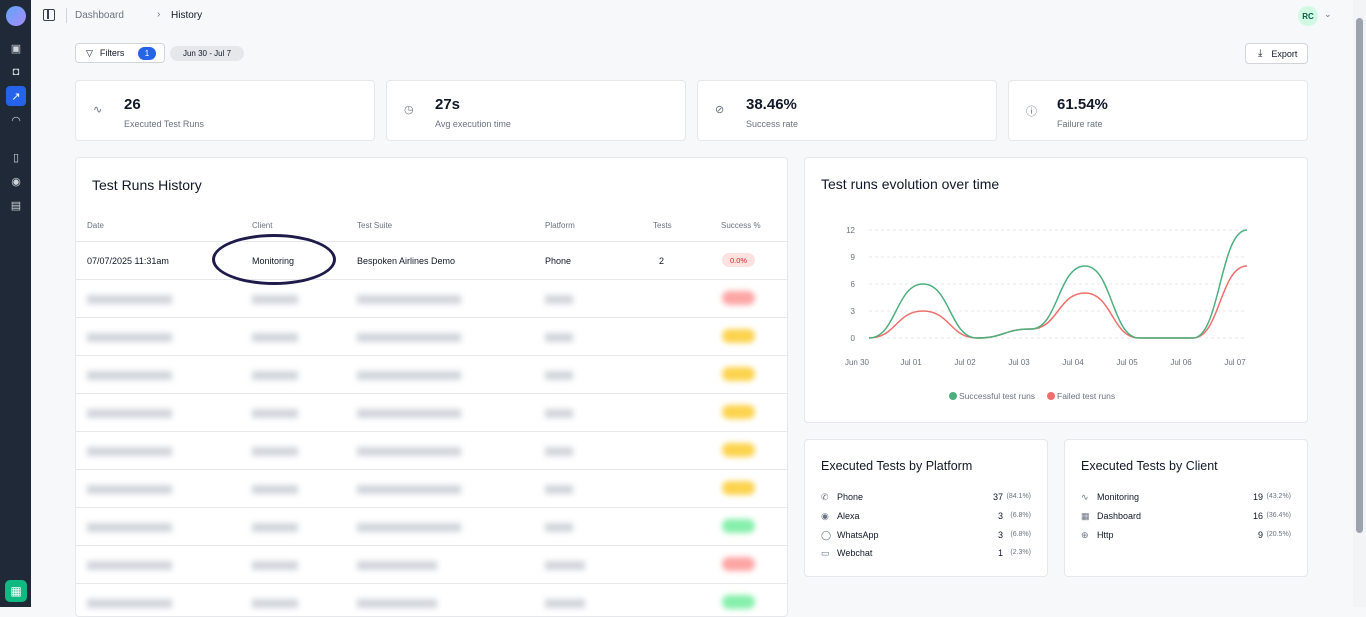 This screenshot has height=617, width=1366. I want to click on map-pin-icon: ◉, so click(16, 181).